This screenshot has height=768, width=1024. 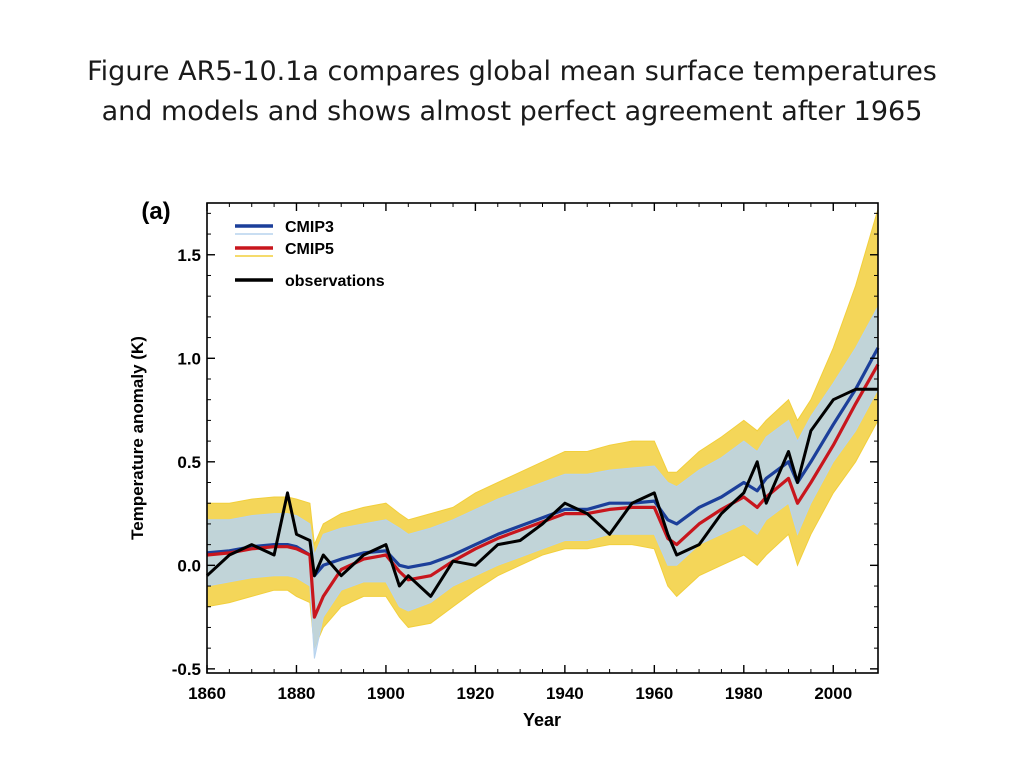 I want to click on y-tick-label: -0.5, so click(x=186, y=669).